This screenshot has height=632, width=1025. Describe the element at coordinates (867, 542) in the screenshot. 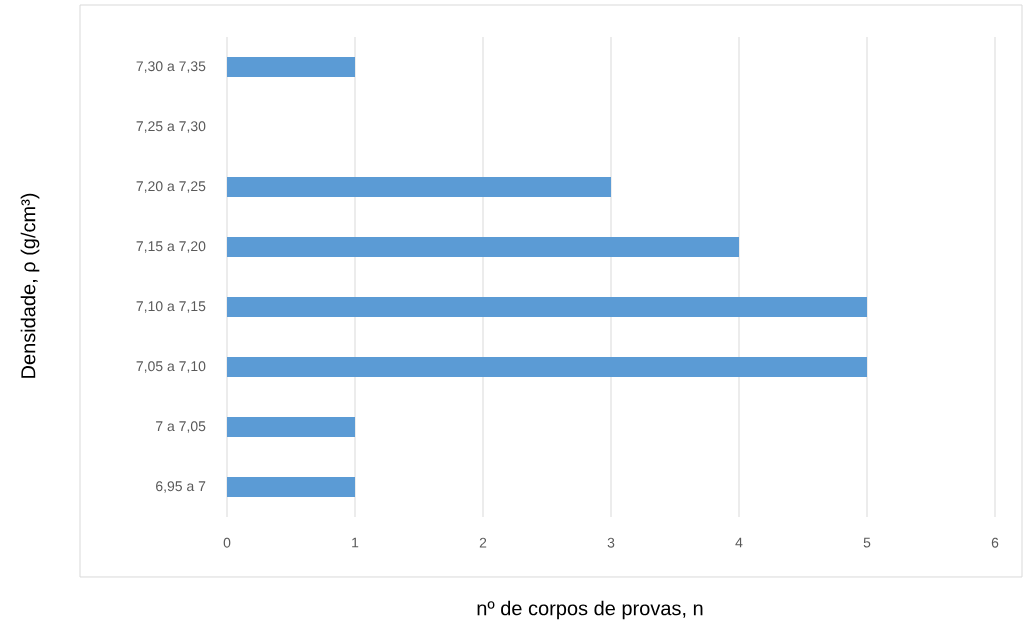

I see `x-tick-label: 5` at that location.